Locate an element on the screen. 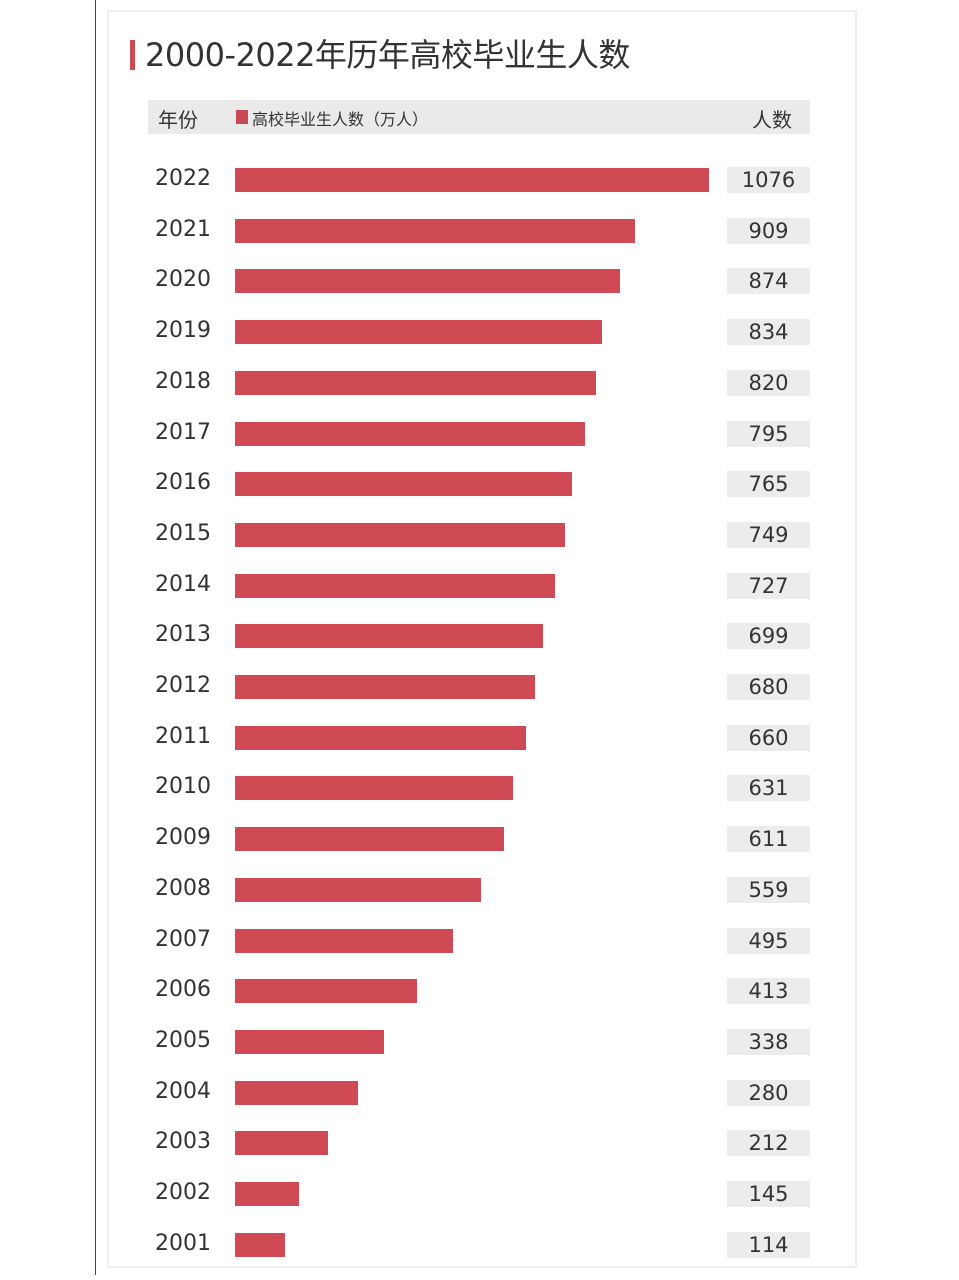  value-label: 660 is located at coordinates (768, 737).